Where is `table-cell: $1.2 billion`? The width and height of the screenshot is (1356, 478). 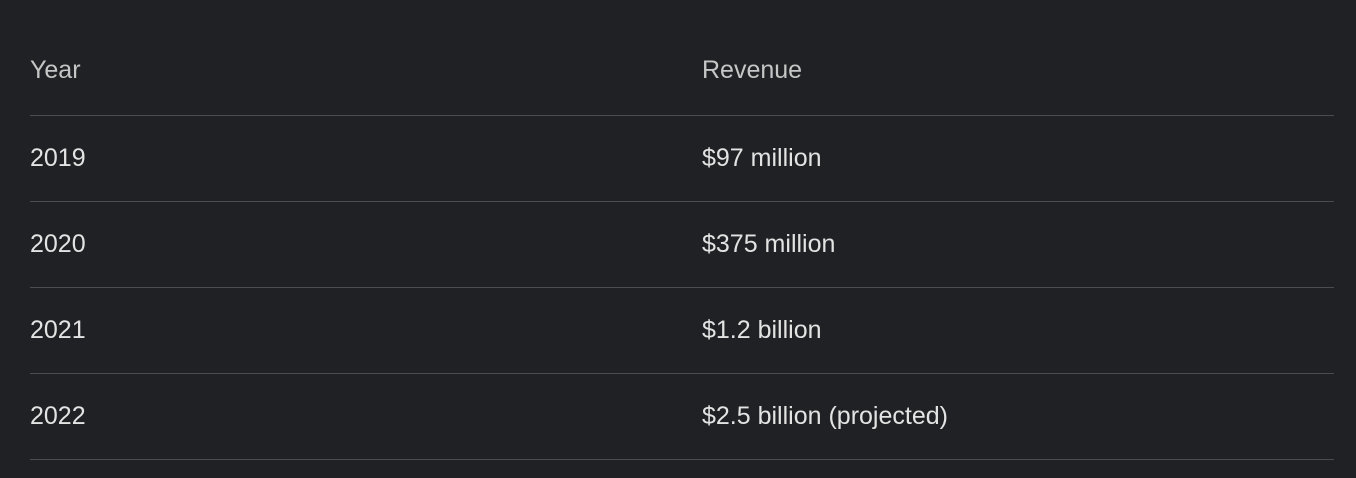 table-cell: $1.2 billion is located at coordinates (762, 330).